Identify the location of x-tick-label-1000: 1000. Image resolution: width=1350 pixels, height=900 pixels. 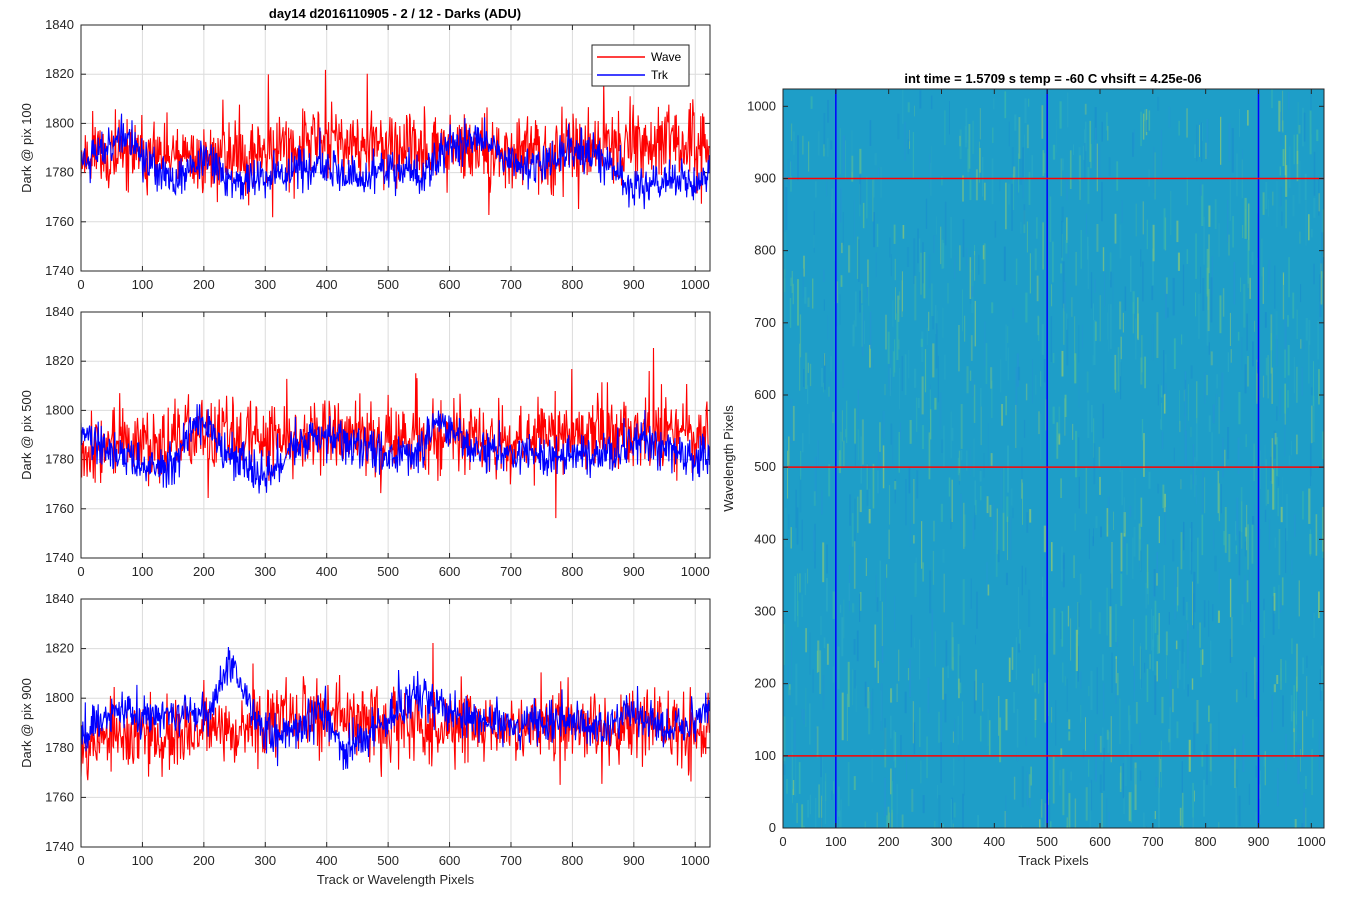
(695, 571).